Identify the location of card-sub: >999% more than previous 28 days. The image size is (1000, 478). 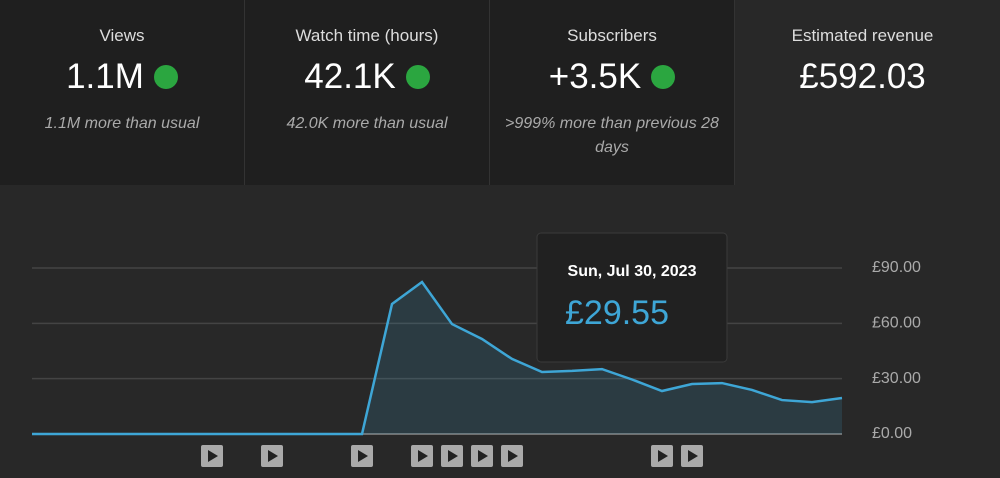
(612, 135).